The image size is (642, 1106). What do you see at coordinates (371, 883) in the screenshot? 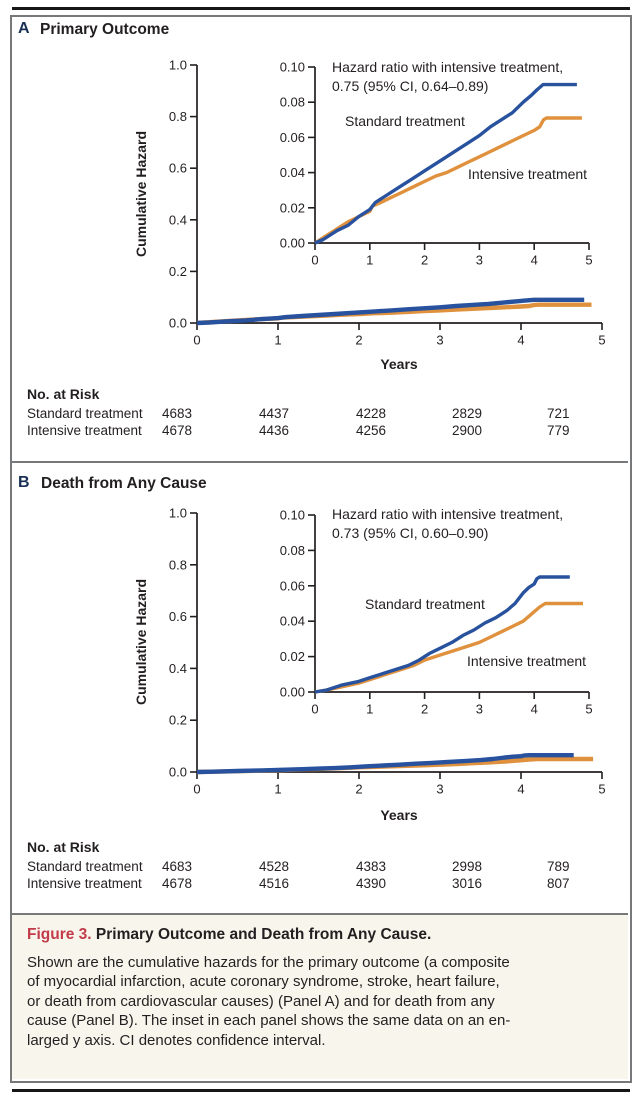
I see `risk-value: 4390` at bounding box center [371, 883].